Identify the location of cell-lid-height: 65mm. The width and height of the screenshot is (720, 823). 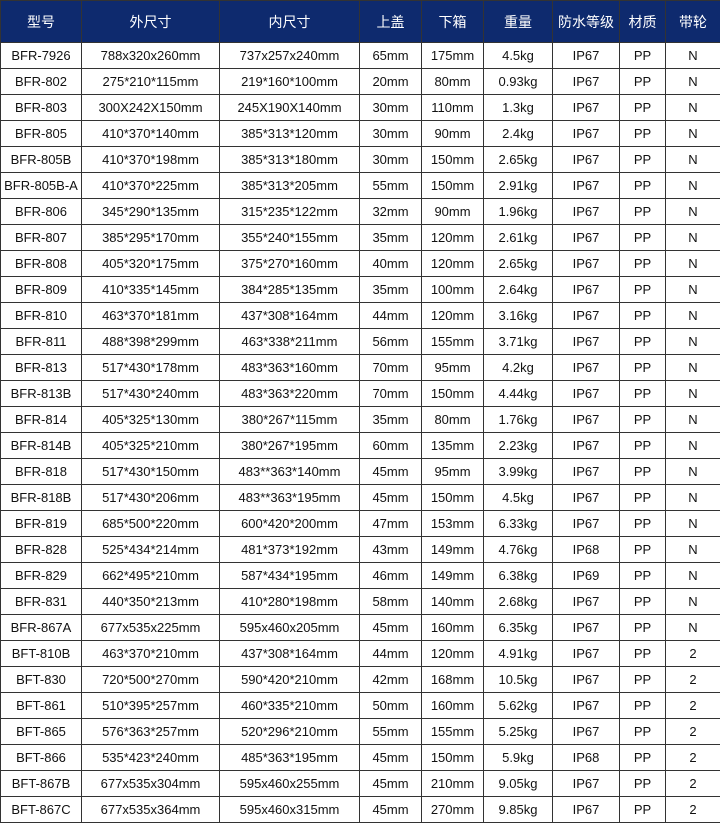
(390, 55).